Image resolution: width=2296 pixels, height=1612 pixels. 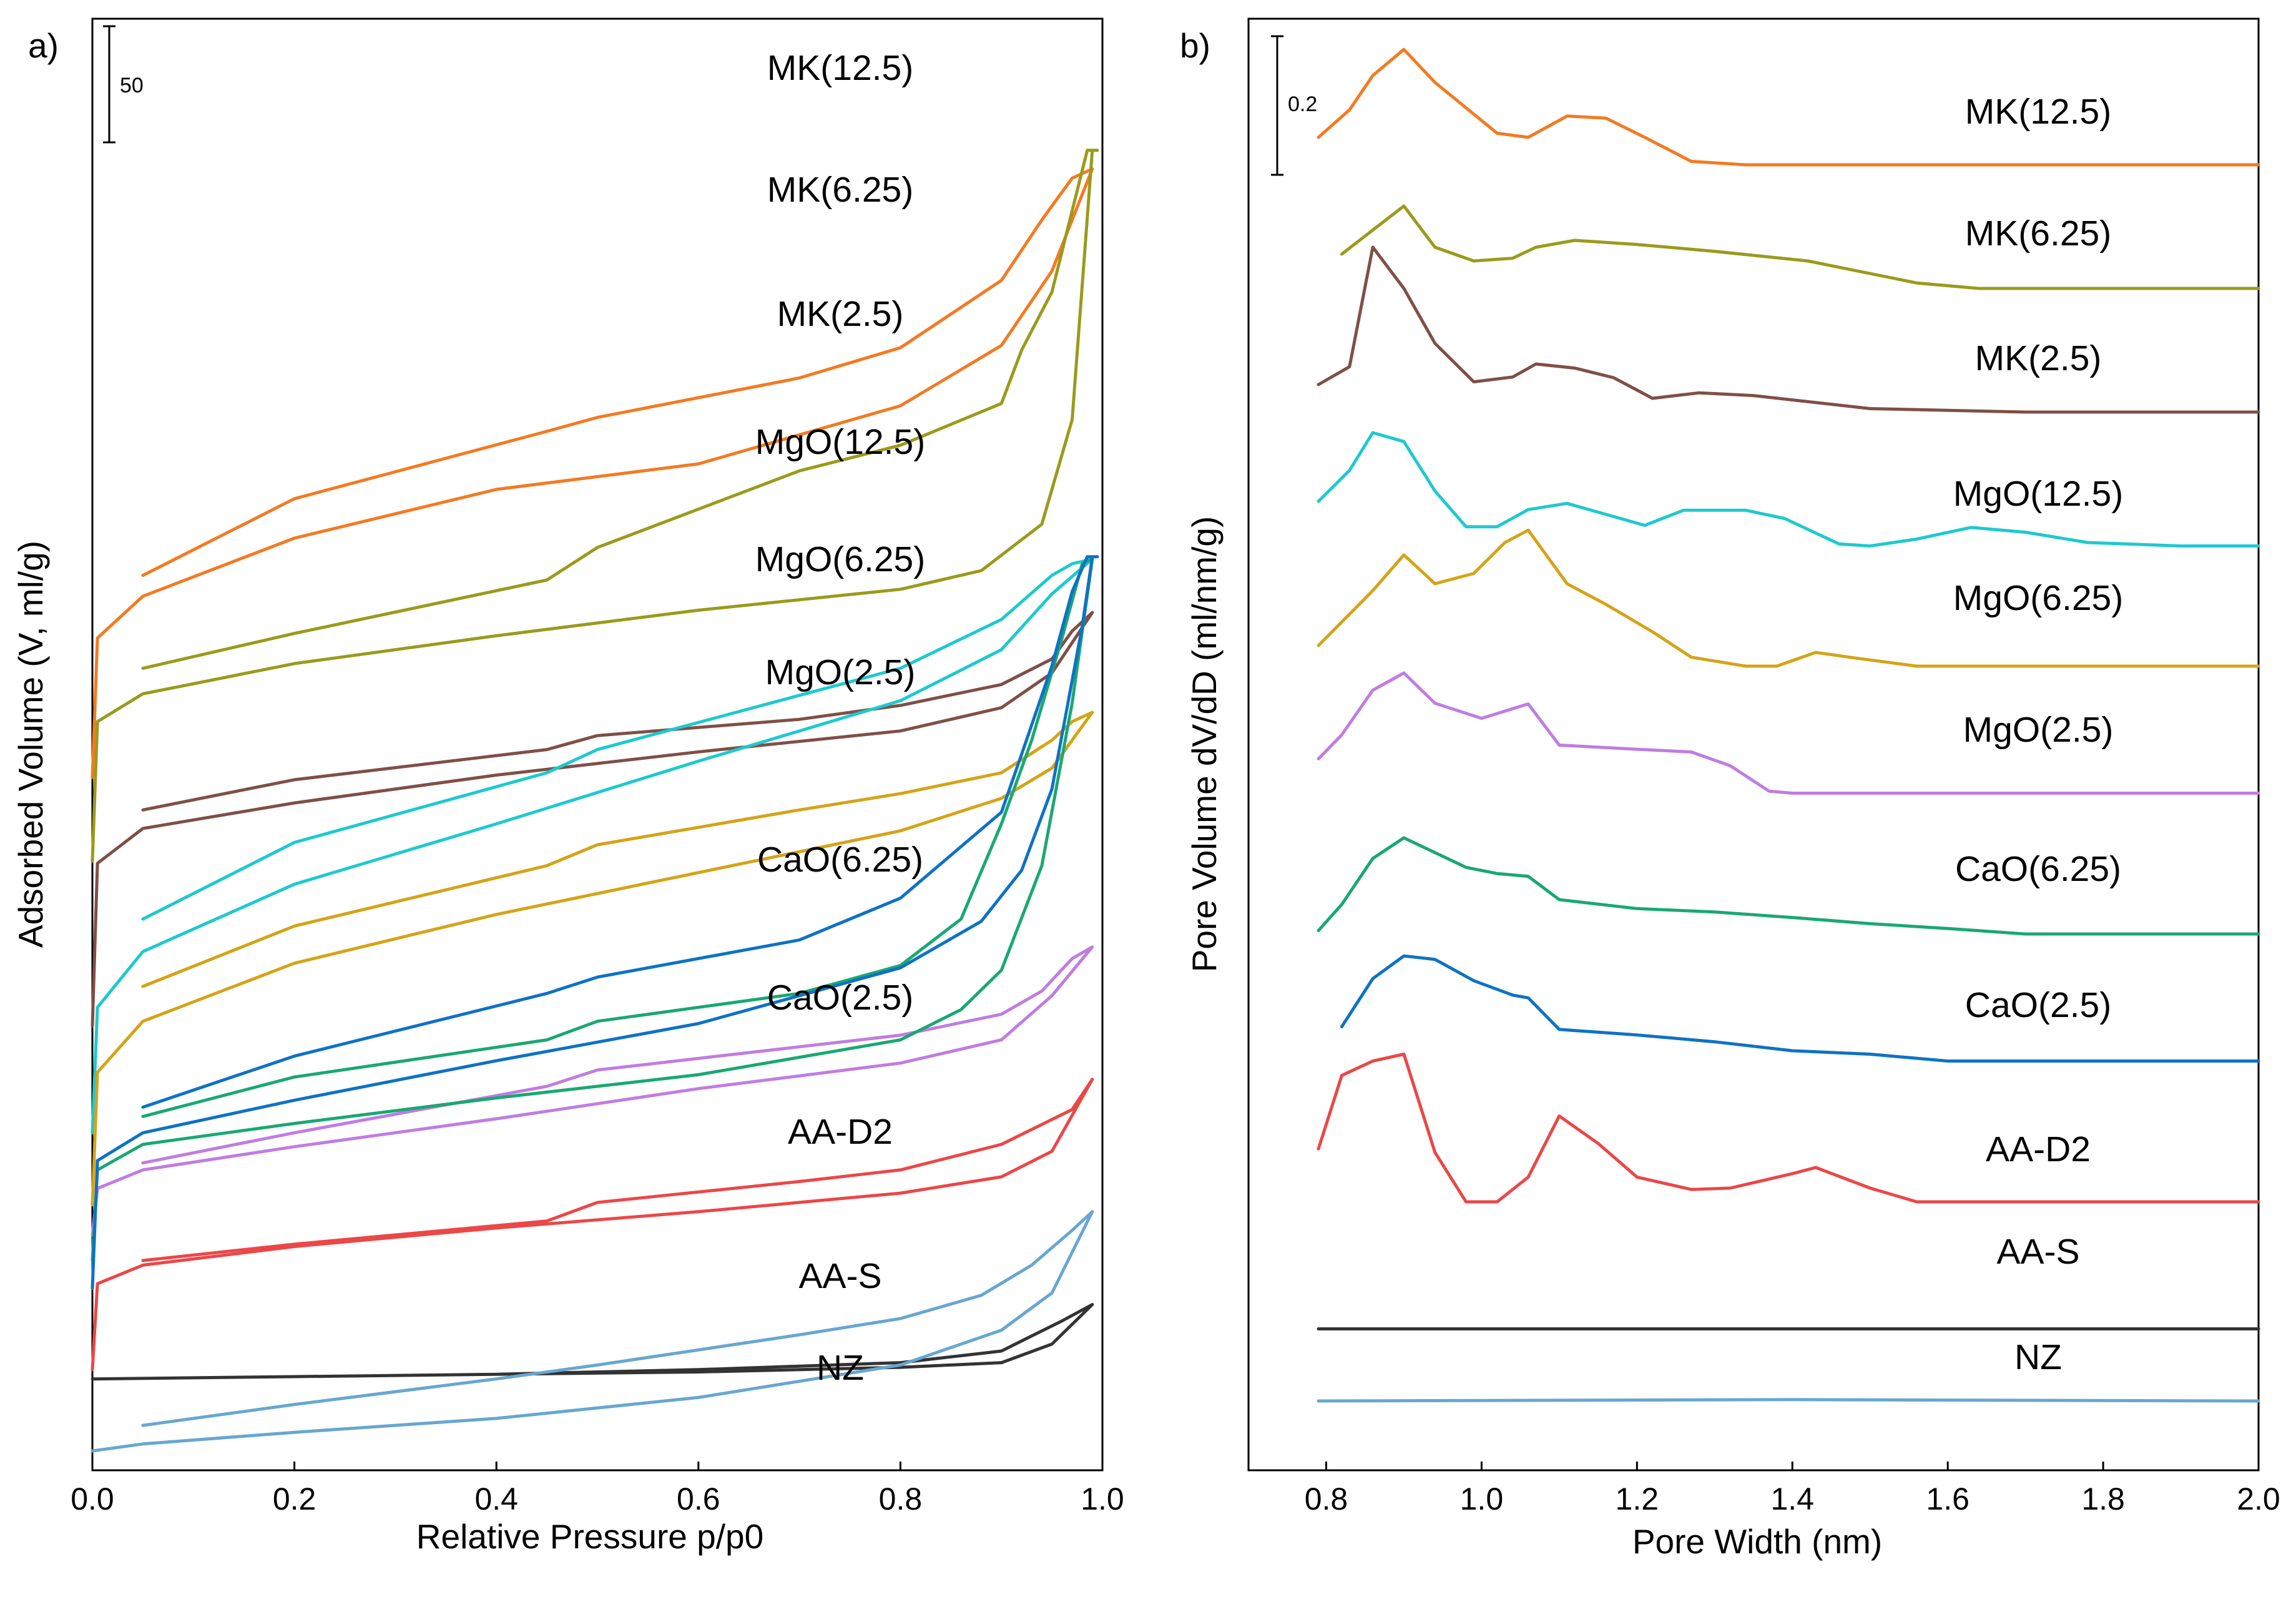 I want to click on x-tick-label: 1.4, so click(x=1792, y=1499).